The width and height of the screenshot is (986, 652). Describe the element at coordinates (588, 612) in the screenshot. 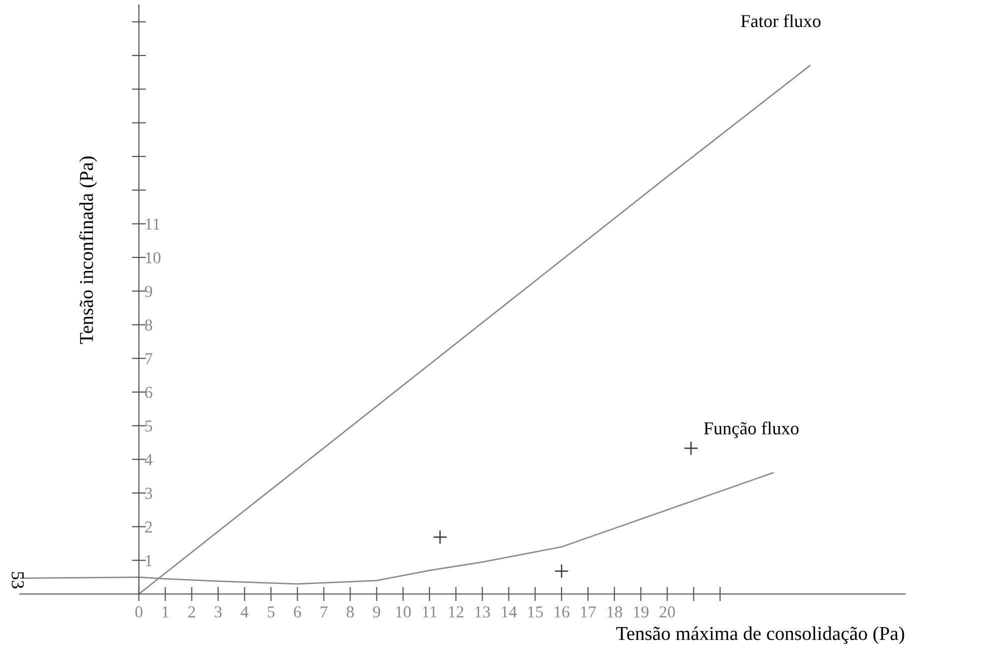

I see `x-tick-label: 17` at that location.